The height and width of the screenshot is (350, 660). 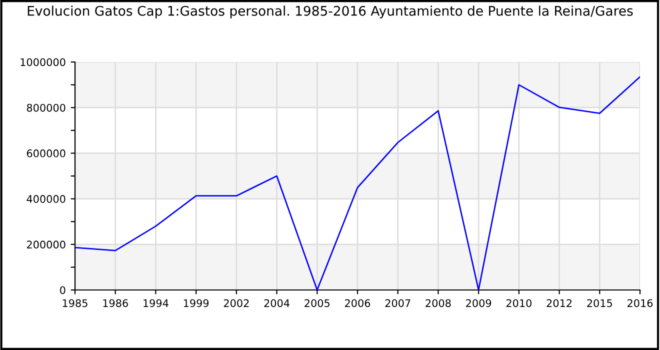 What do you see at coordinates (236, 303) in the screenshot?
I see `x-tick-label: 2002` at bounding box center [236, 303].